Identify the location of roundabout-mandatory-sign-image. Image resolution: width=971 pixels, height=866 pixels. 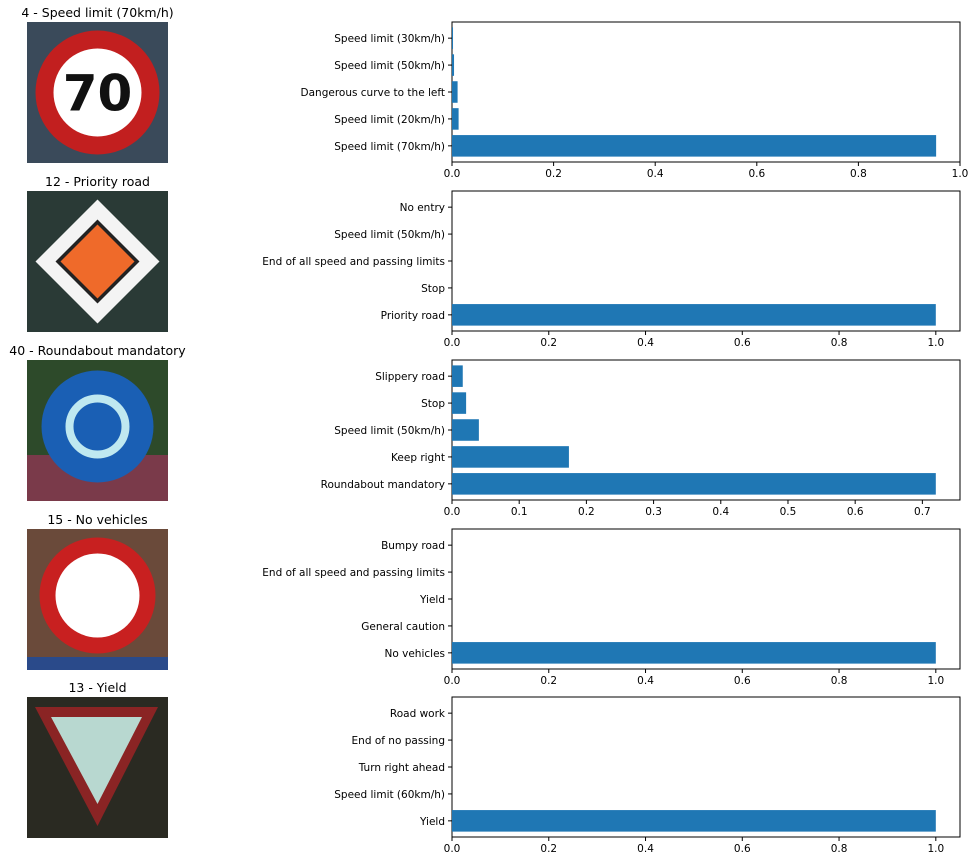
(97, 430).